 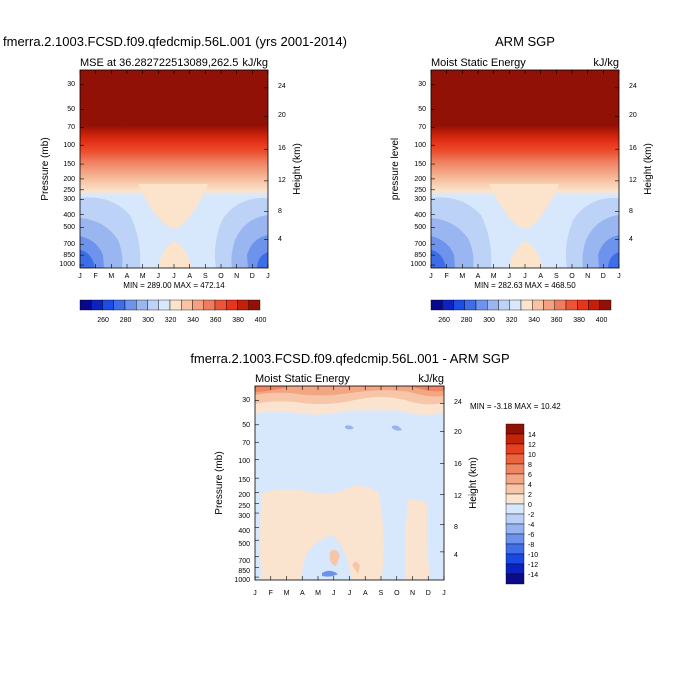 I want to click on panel3-colorbar-label: -4, so click(x=531, y=525).